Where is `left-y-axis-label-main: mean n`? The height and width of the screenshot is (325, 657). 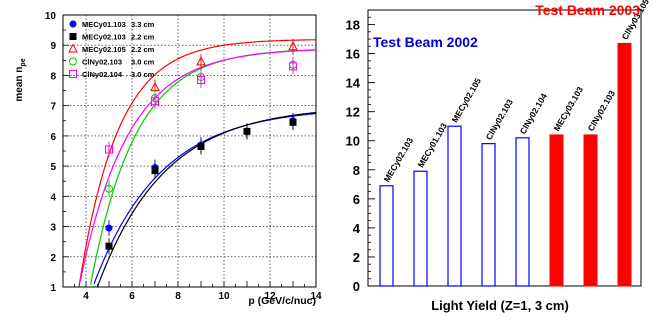 left-y-axis-label-main: mean n is located at coordinates (19, 84).